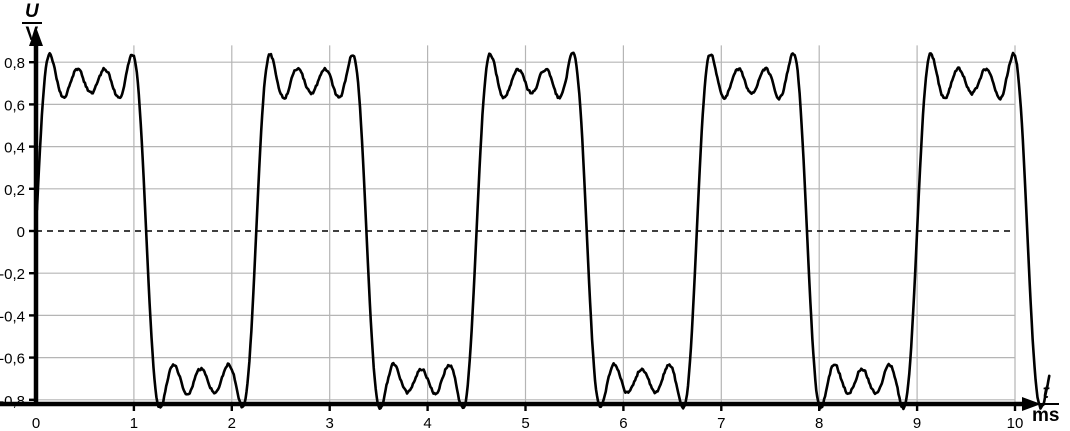  What do you see at coordinates (917, 423) in the screenshot?
I see `x-tick-label: 9` at bounding box center [917, 423].